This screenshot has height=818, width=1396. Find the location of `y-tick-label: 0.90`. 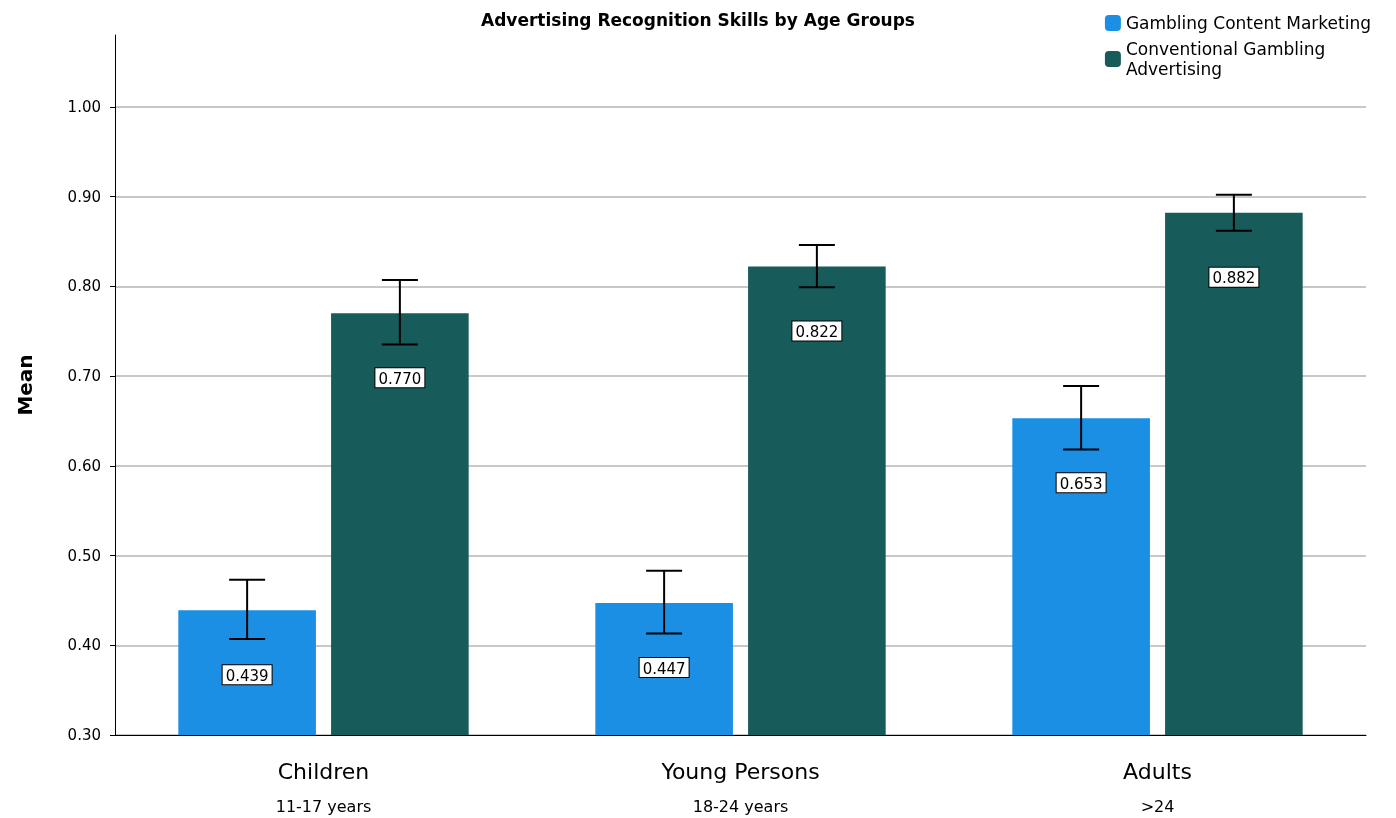

y-tick-label: 0.90 is located at coordinates (84, 196).